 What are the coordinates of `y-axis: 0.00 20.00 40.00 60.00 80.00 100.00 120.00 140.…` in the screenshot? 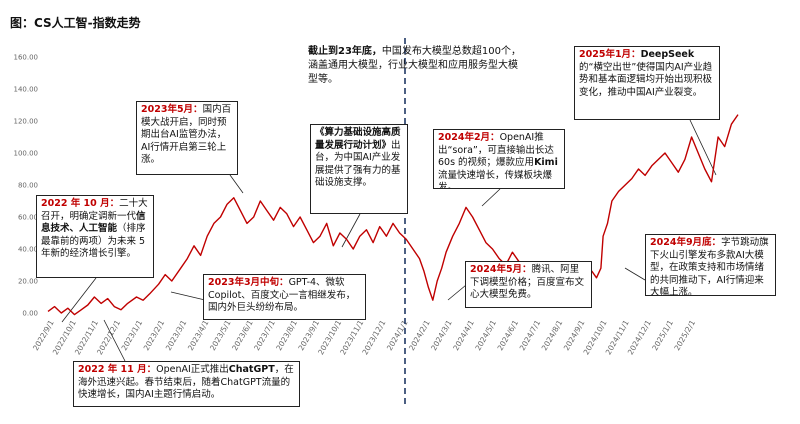 It's located at (26, 186).